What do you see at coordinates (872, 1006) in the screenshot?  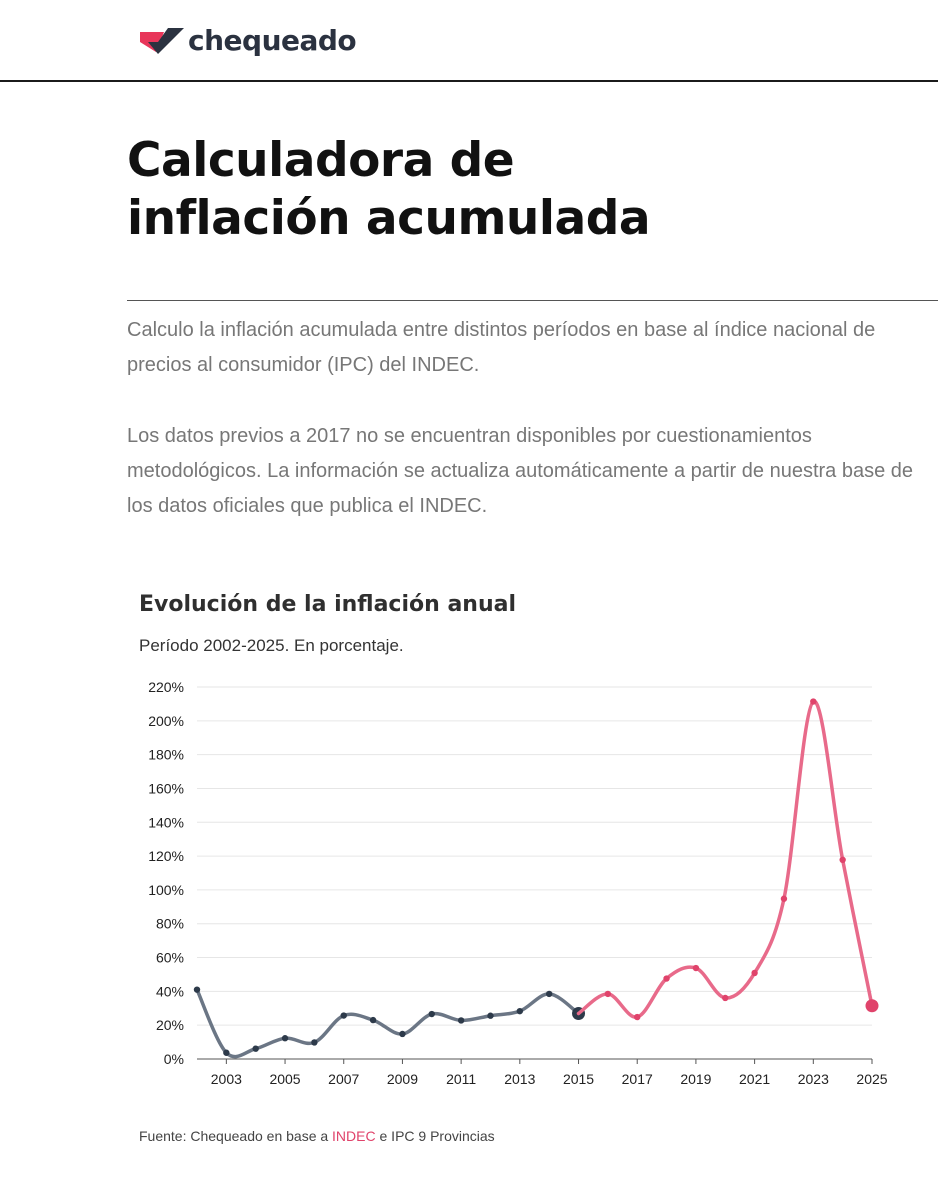 I see `data-point-2025` at bounding box center [872, 1006].